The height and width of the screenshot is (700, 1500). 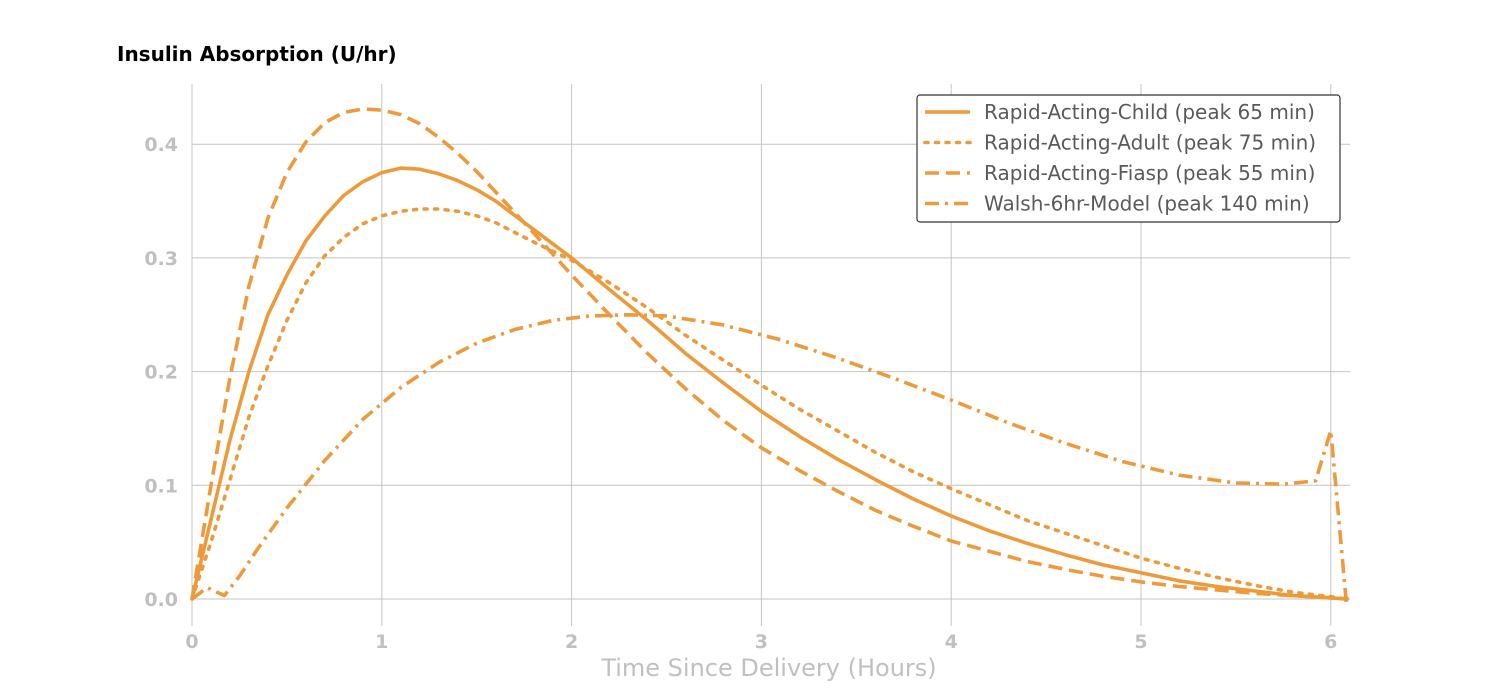 I want to click on chart-title: Insulin Absorption (U/hr), so click(x=257, y=54).